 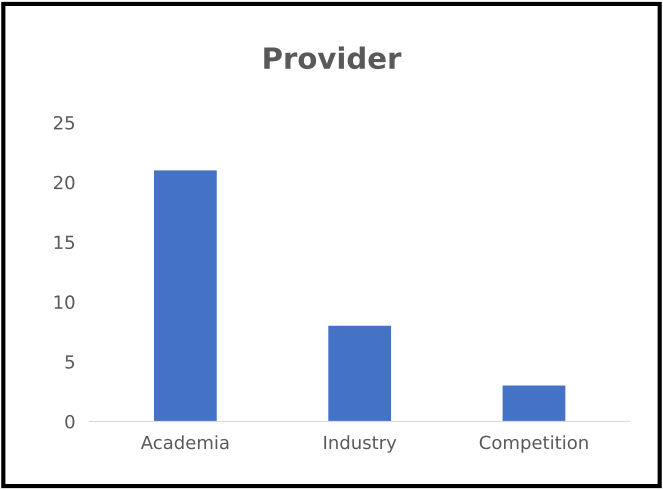 I want to click on y-tick-label: 10, so click(x=64, y=302).